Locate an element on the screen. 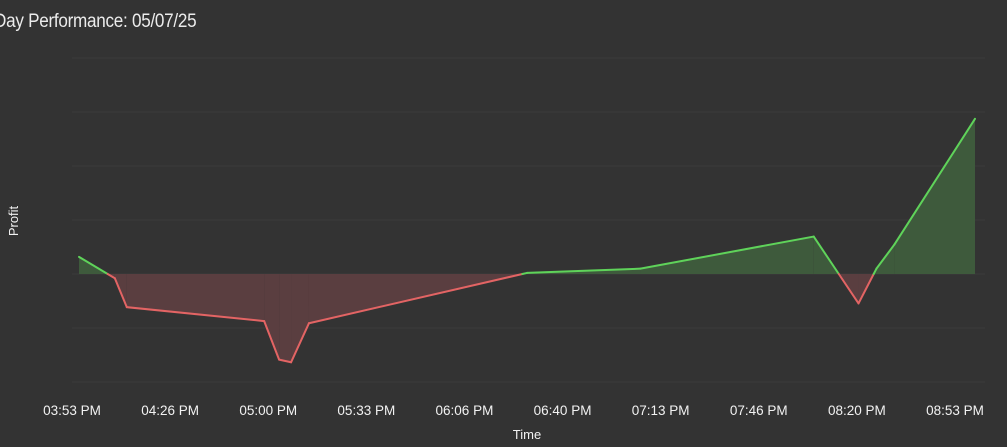 This screenshot has width=1007, height=447. x-tick-label: 08:20 PM is located at coordinates (857, 410).